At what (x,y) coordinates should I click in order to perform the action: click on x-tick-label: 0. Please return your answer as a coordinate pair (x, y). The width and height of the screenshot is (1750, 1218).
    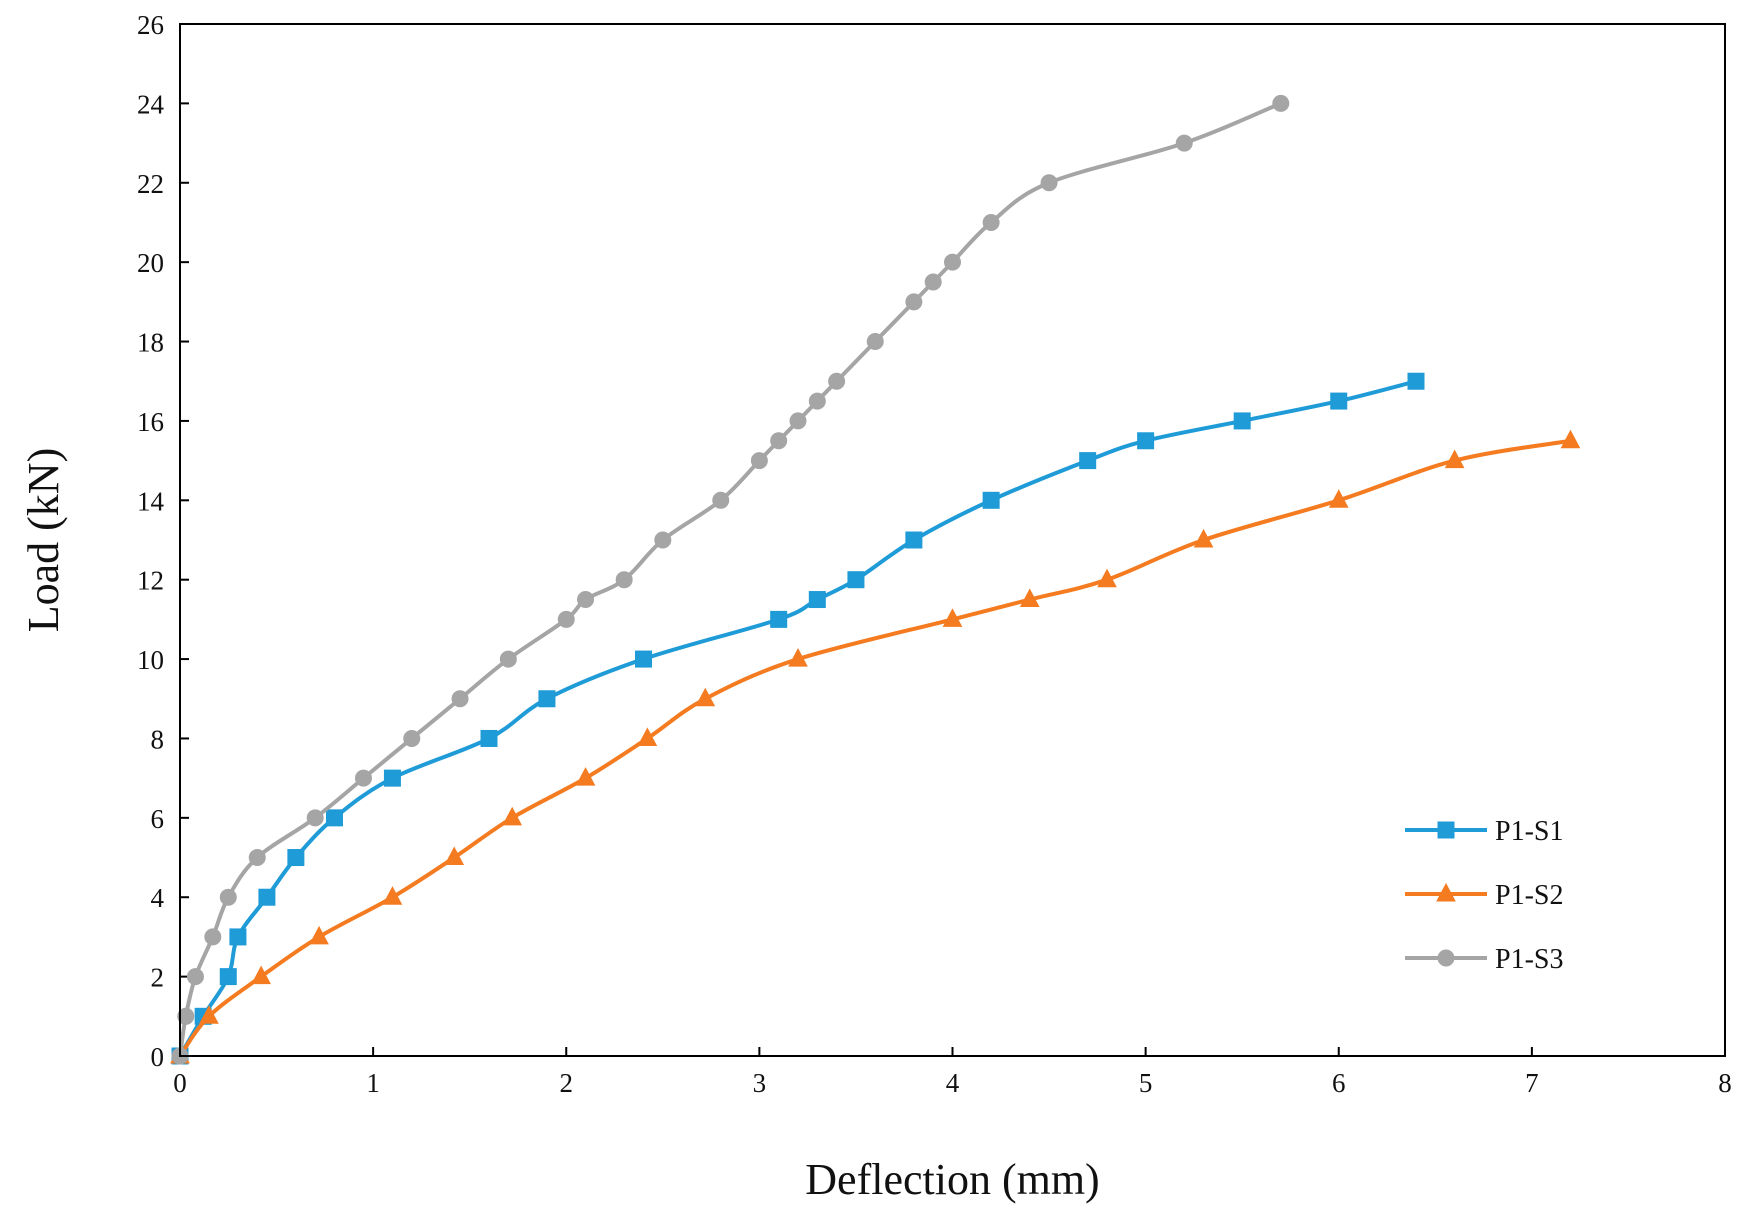
    Looking at the image, I should click on (180, 1083).